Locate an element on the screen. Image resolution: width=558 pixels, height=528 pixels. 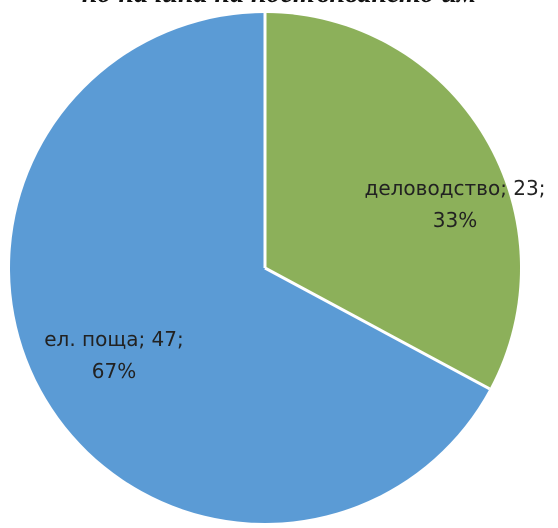
slice-label-delovodstvo-line1: деловодство; 23; is located at coordinates (455, 188).